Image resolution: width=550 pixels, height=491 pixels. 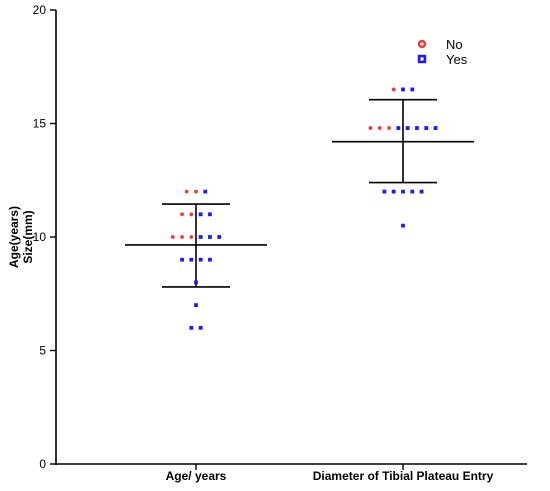 I want to click on y-axis-title-line: Size(mm), so click(x=28, y=236).